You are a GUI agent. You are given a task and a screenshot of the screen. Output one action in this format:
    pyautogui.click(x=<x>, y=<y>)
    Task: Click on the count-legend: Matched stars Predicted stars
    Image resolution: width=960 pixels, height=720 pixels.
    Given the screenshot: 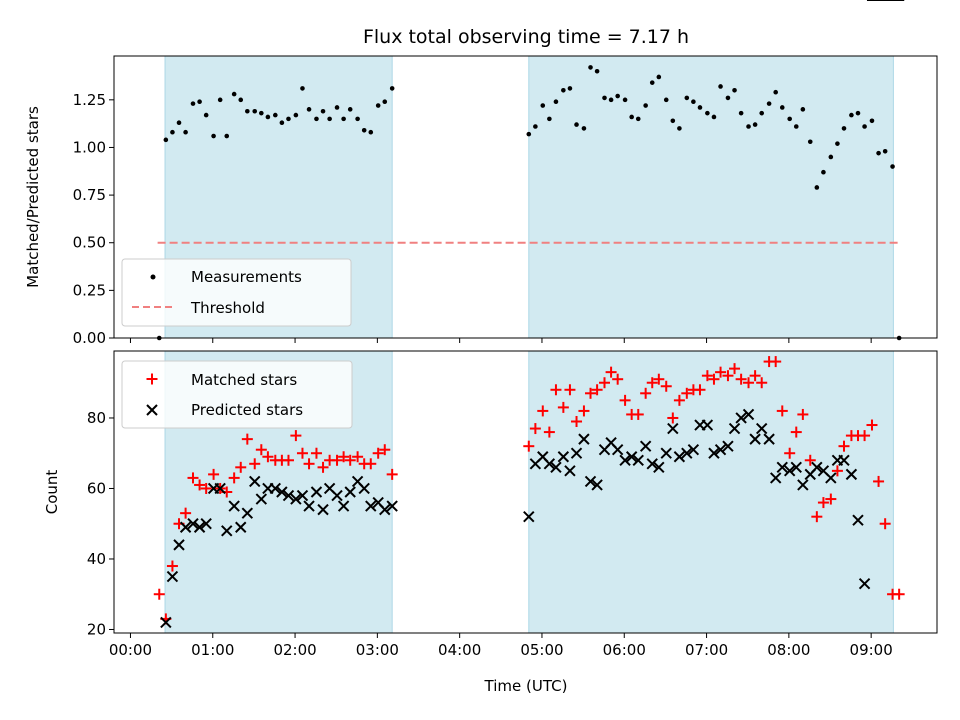 What is the action you would take?
    pyautogui.click(x=237, y=394)
    